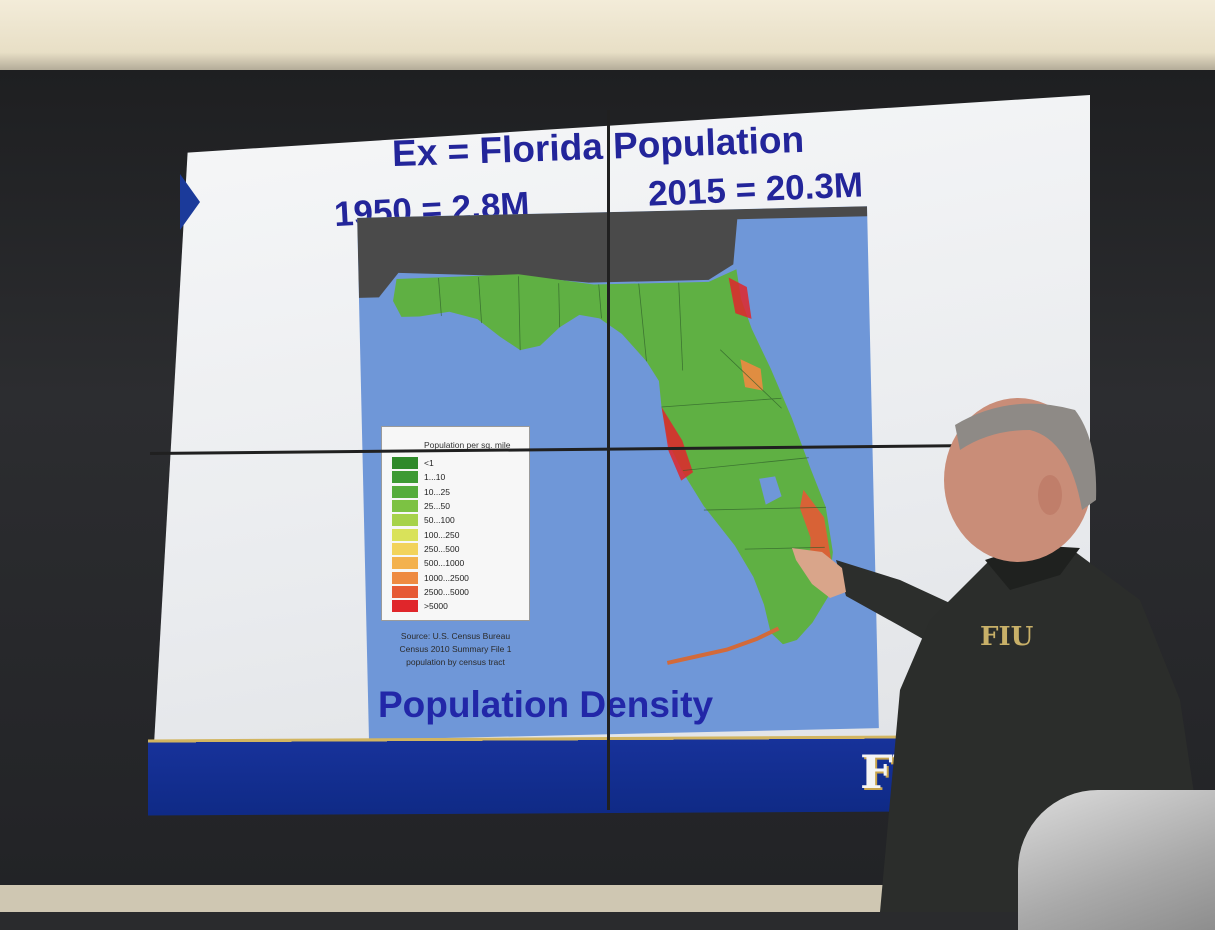 The width and height of the screenshot is (1215, 930). I want to click on urban-tampa, so click(677, 443).